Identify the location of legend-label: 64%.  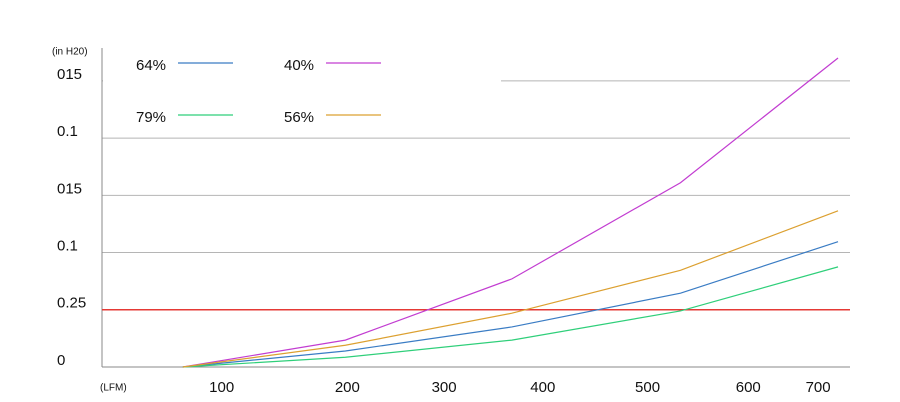
(151, 65).